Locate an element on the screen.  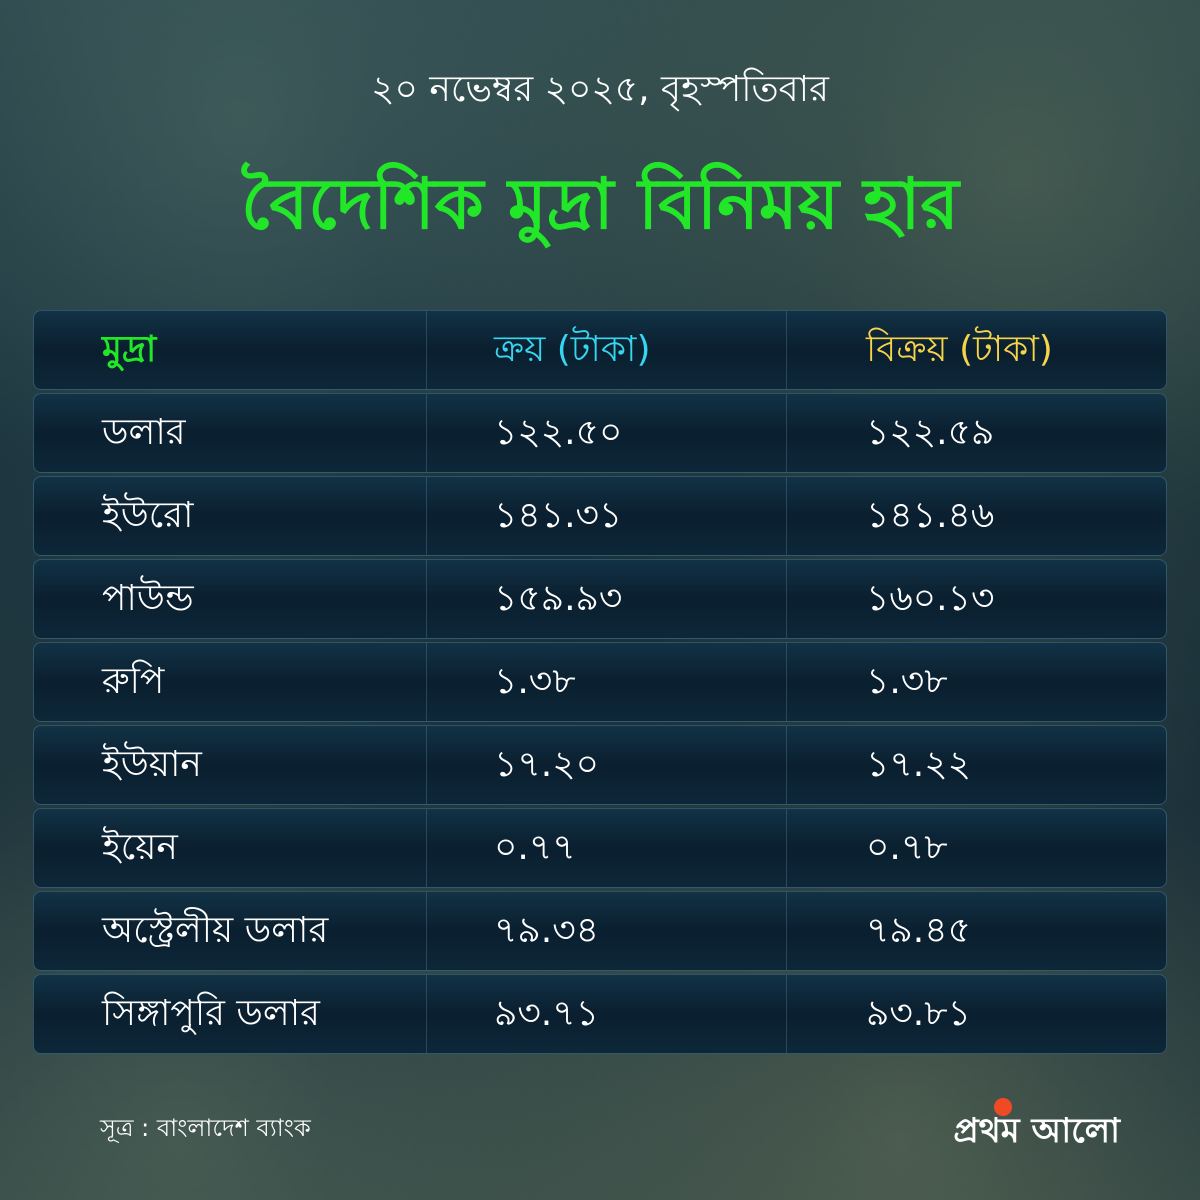
cell-buy: ১৫৯.৯৩ is located at coordinates (558, 598).